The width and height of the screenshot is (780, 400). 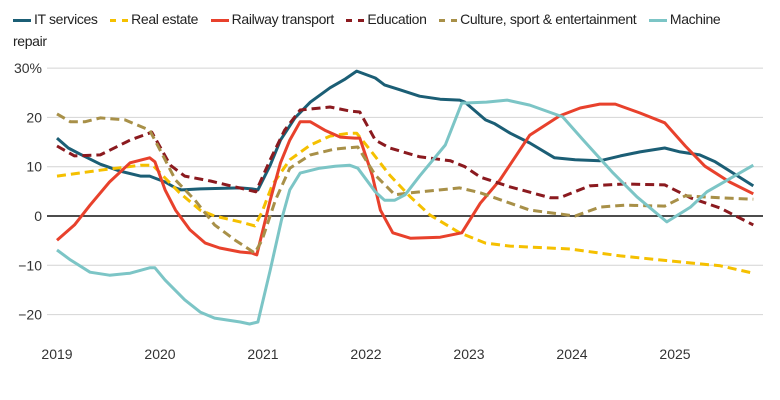 I want to click on legend-item-real-estate: Real estate, so click(x=154, y=19).